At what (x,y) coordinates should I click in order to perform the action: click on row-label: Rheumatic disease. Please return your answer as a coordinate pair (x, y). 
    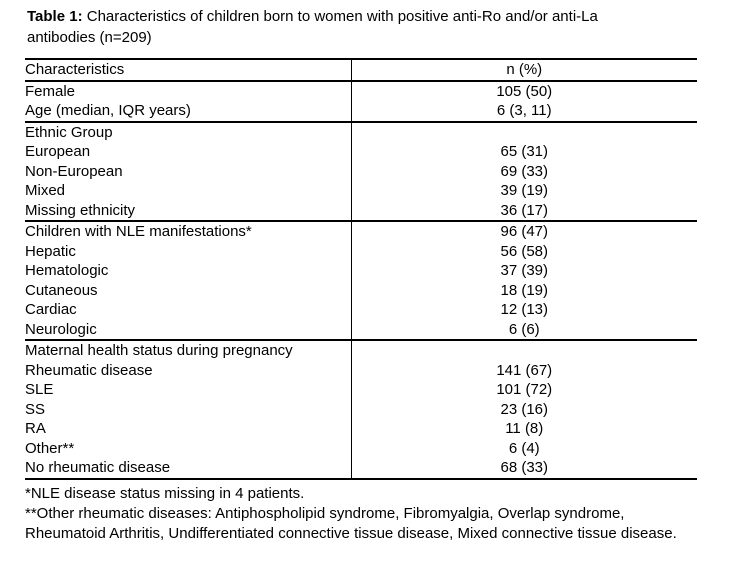
    Looking at the image, I should click on (188, 370).